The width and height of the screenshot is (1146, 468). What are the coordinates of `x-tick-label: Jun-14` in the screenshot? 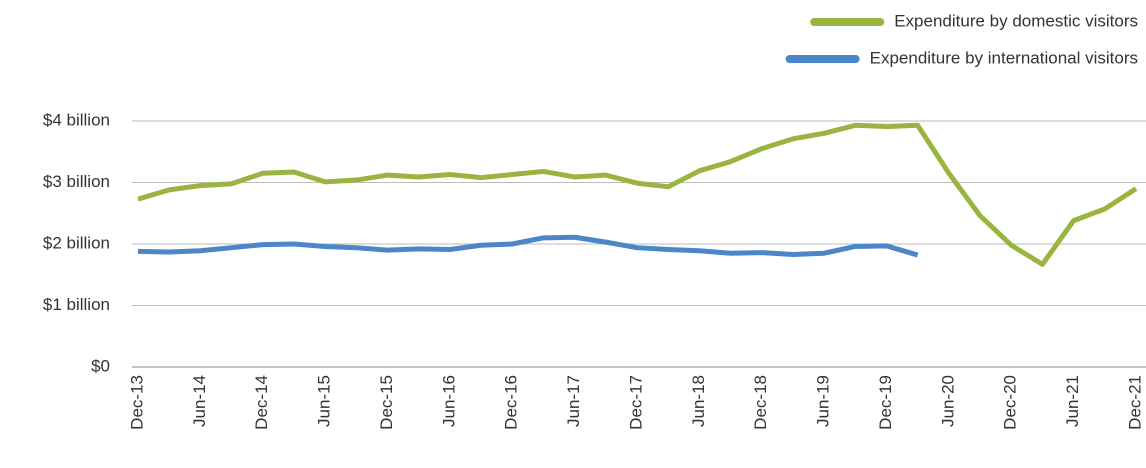 It's located at (199, 401).